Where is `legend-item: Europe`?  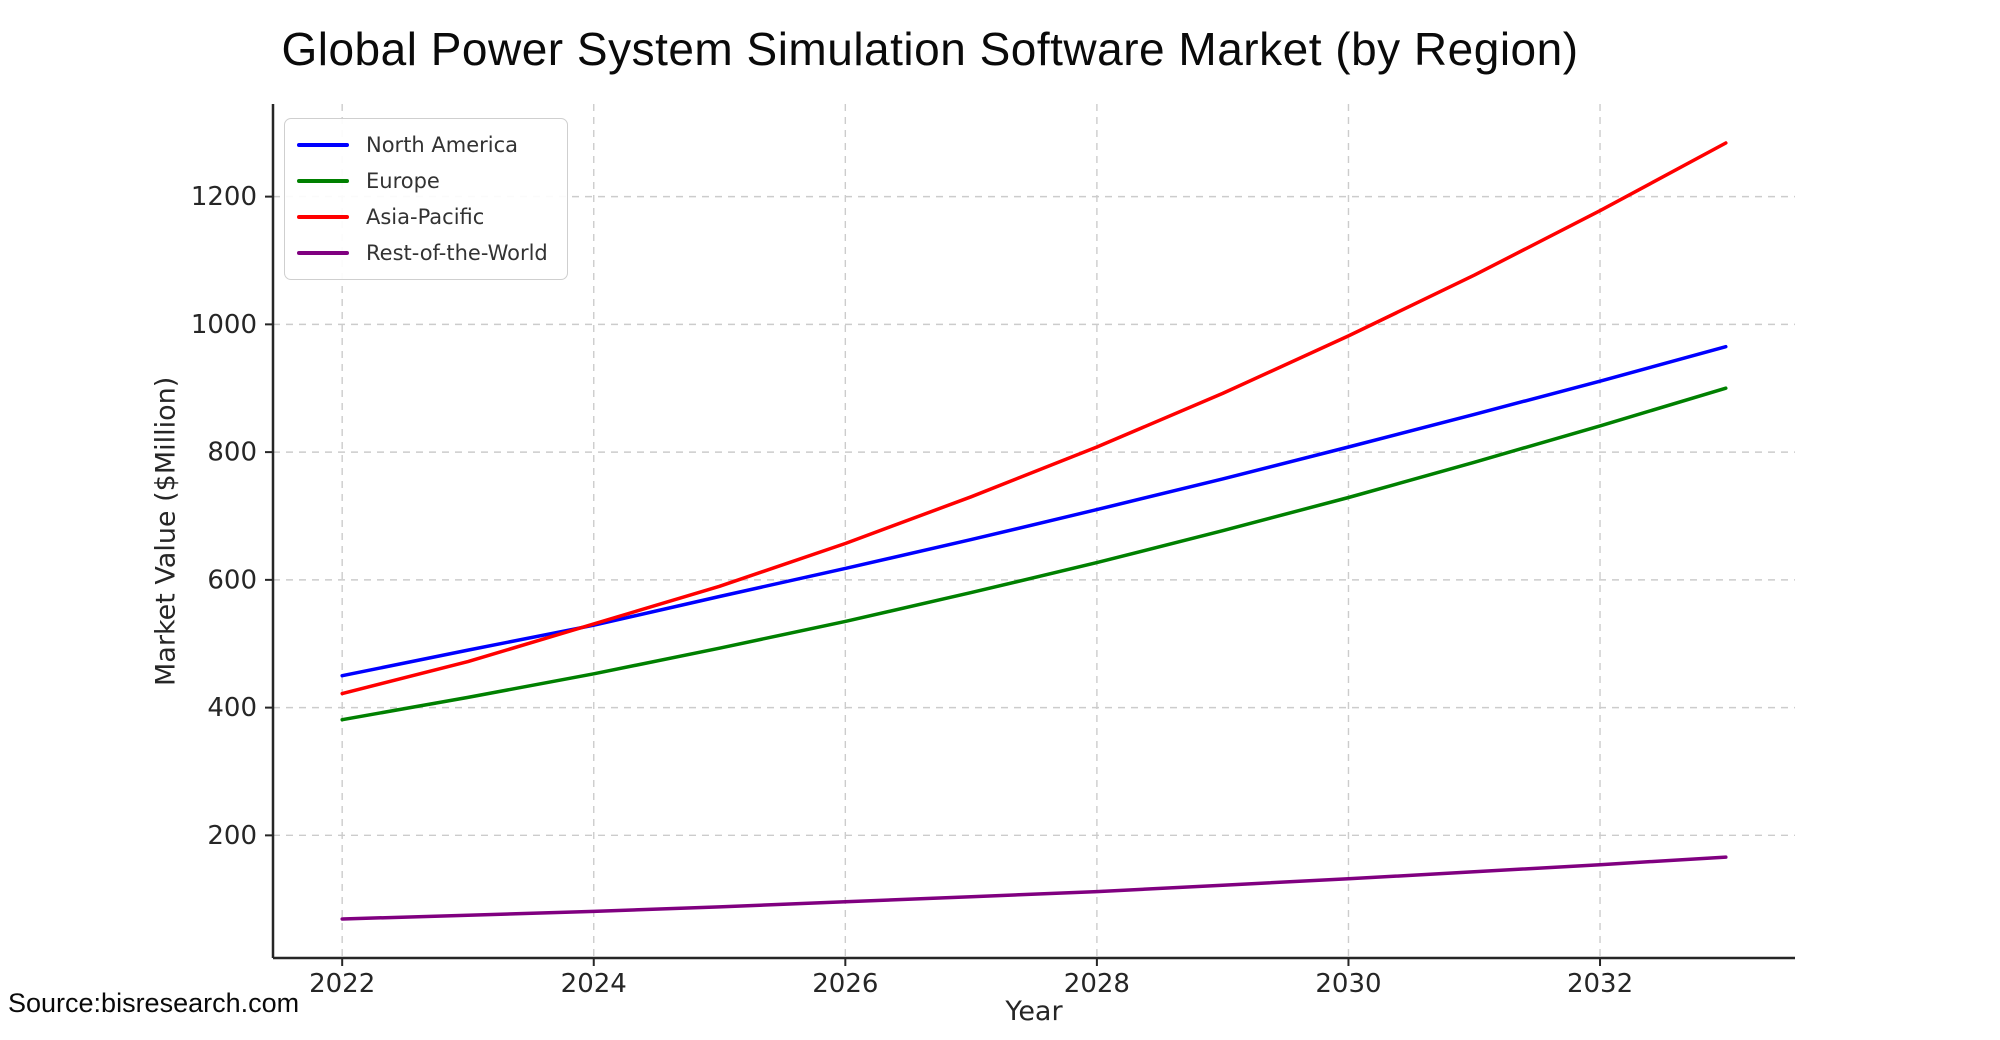 legend-item: Europe is located at coordinates (424, 181).